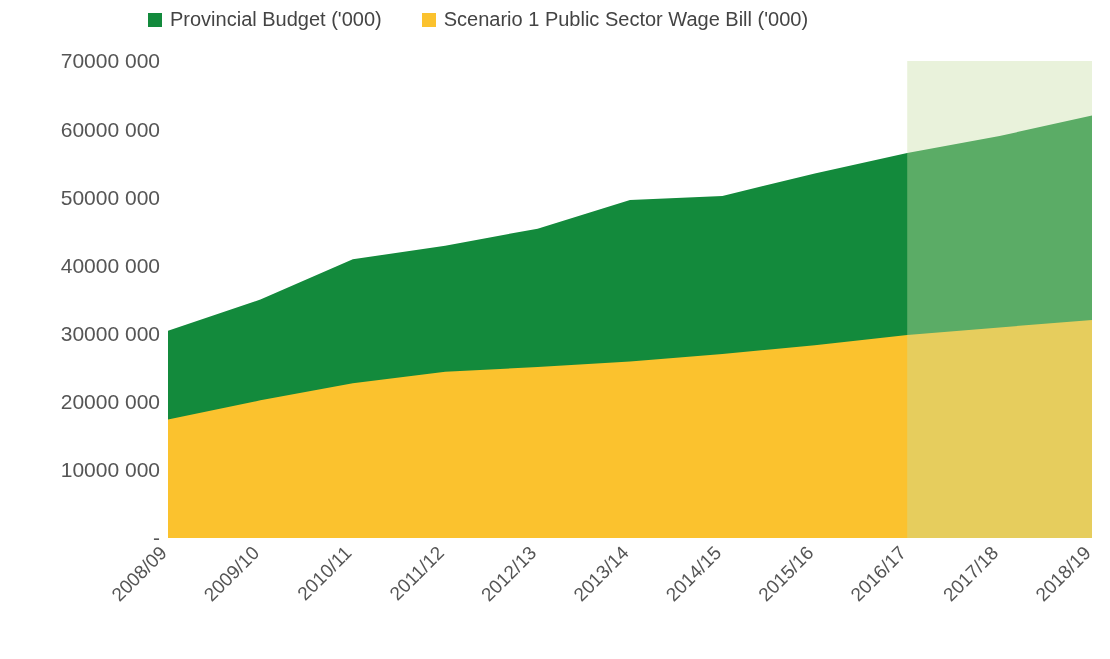 The width and height of the screenshot is (1110, 659). What do you see at coordinates (110, 470) in the screenshot?
I see `y-tick-label: 10000 000` at bounding box center [110, 470].